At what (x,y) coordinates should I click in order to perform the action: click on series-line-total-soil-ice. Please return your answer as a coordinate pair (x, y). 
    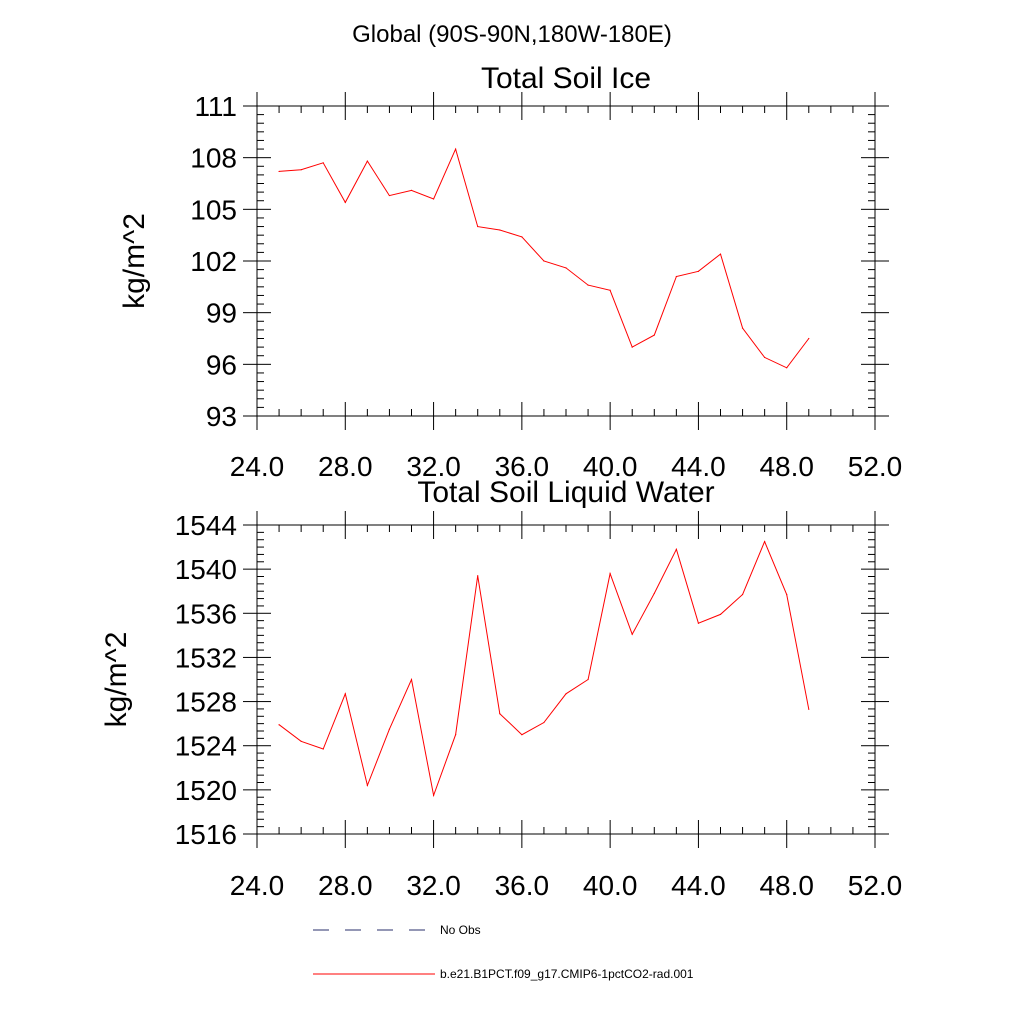
    Looking at the image, I should click on (544, 258).